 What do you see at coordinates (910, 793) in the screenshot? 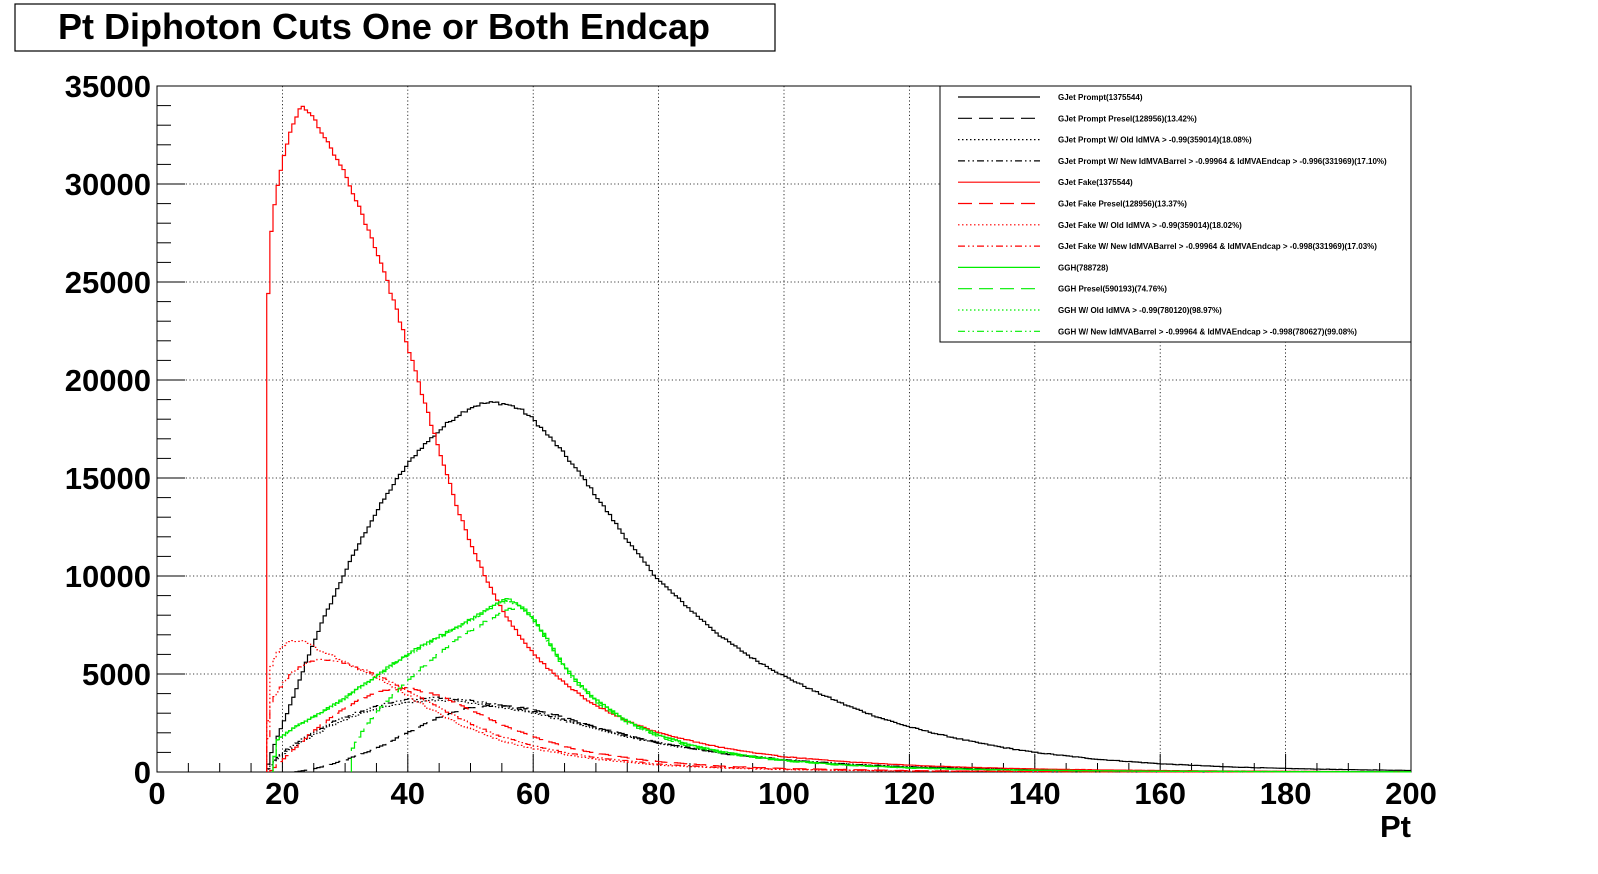
I see `x-tick-label: 120` at bounding box center [910, 793].